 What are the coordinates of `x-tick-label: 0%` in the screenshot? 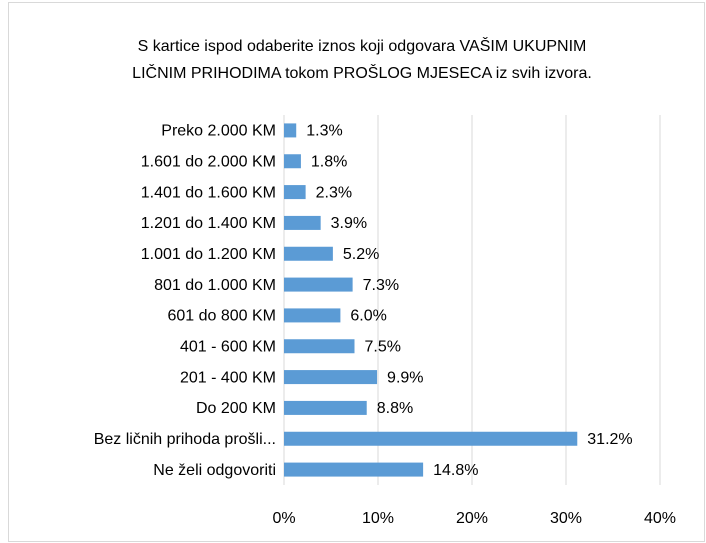 It's located at (283, 518).